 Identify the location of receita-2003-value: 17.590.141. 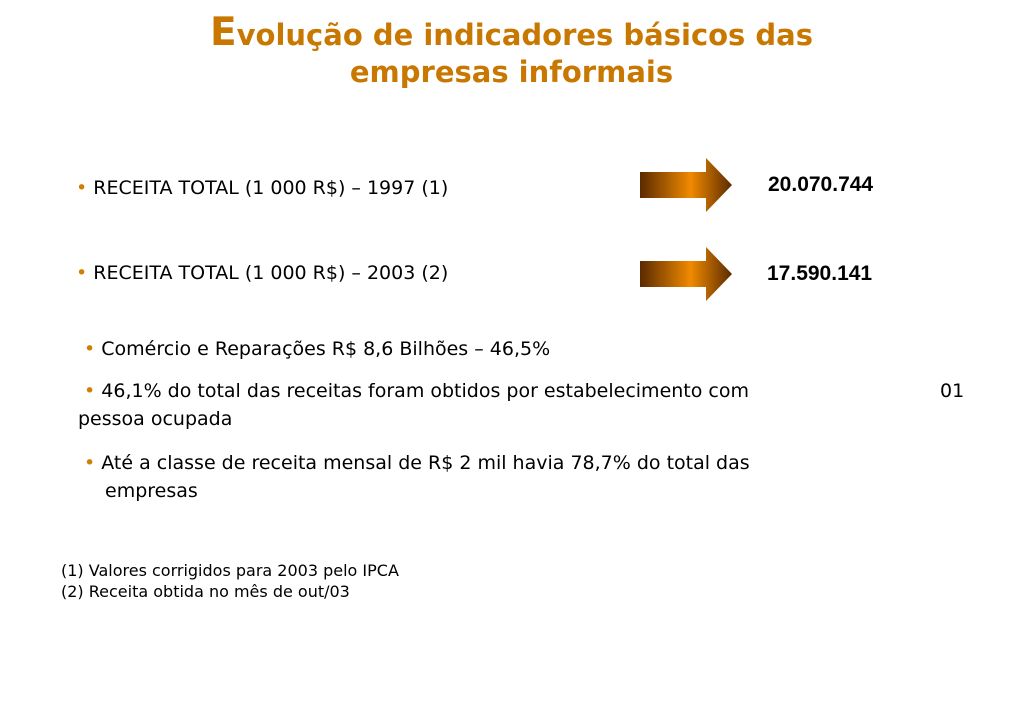
(820, 273).